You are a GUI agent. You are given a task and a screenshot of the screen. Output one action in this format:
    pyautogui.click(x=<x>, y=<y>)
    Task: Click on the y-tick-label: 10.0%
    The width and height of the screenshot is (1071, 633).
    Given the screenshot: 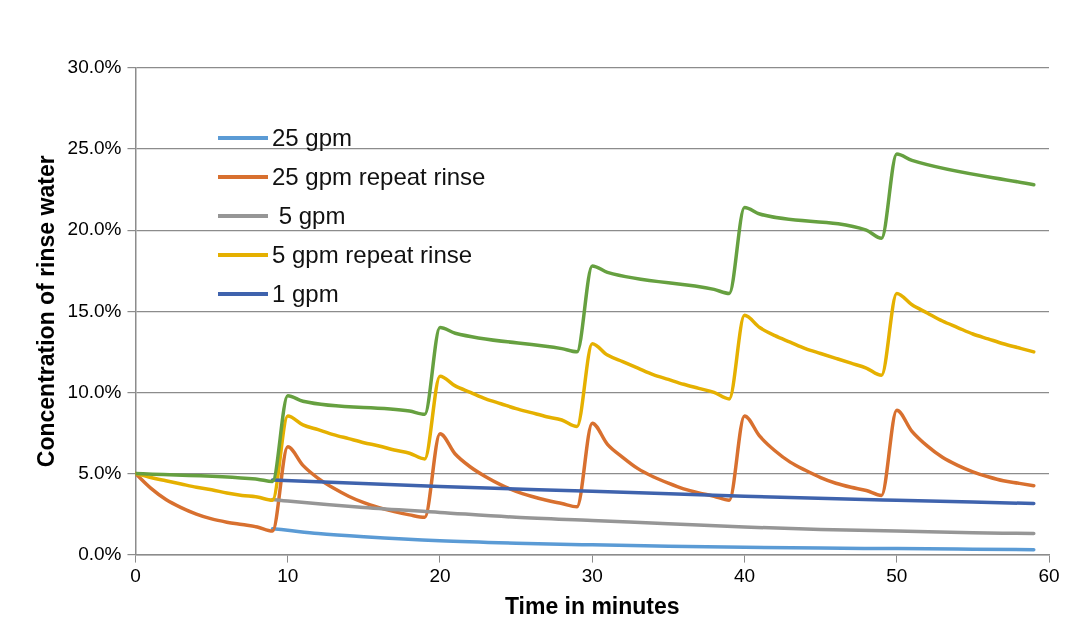 What is the action you would take?
    pyautogui.click(x=94, y=391)
    